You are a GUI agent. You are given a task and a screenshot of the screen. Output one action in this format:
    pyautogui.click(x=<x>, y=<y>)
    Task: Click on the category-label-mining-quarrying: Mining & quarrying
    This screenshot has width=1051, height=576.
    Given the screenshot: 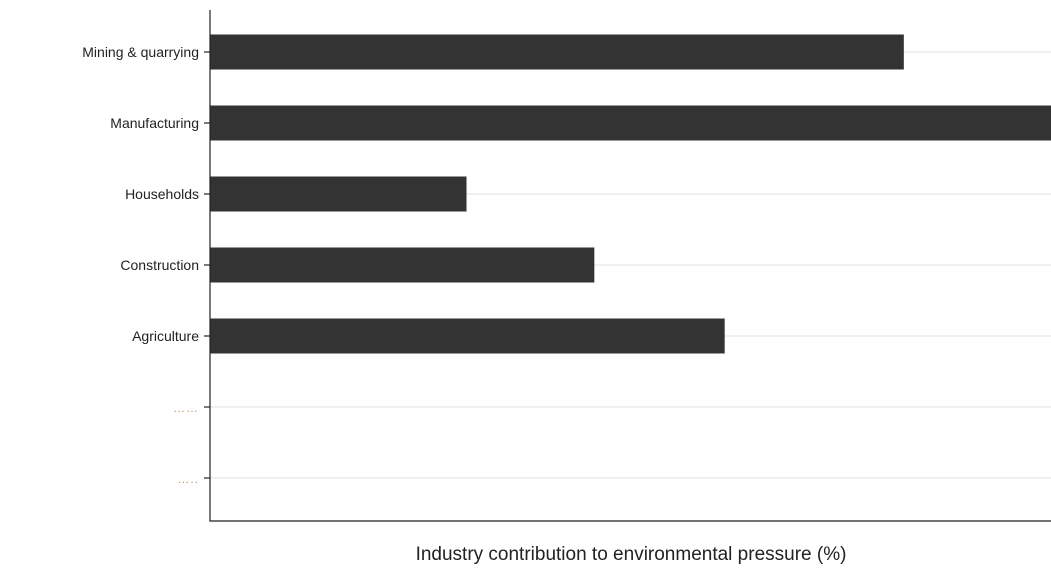 What is the action you would take?
    pyautogui.click(x=140, y=52)
    